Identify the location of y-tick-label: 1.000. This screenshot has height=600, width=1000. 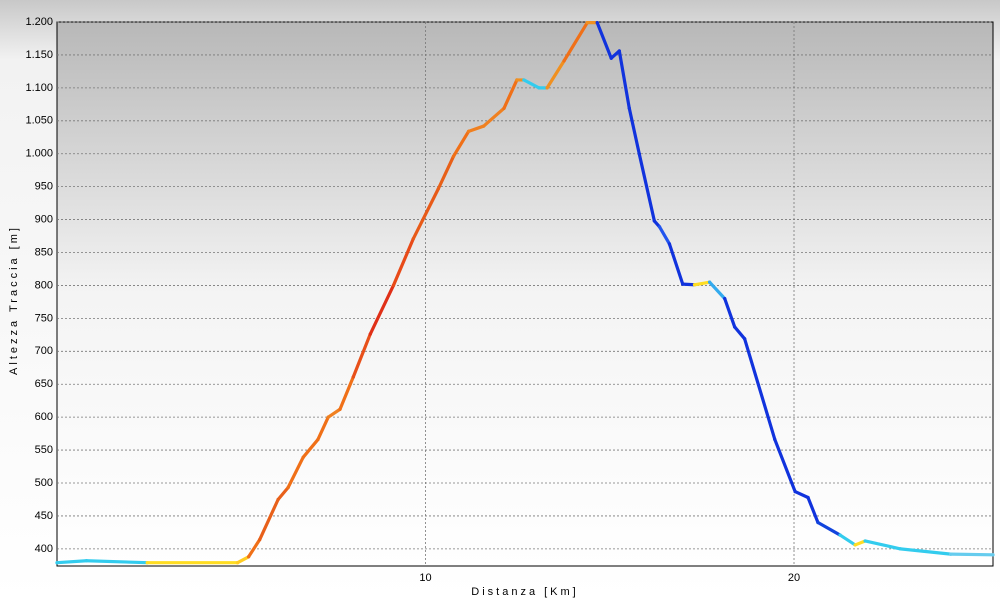
(39, 154).